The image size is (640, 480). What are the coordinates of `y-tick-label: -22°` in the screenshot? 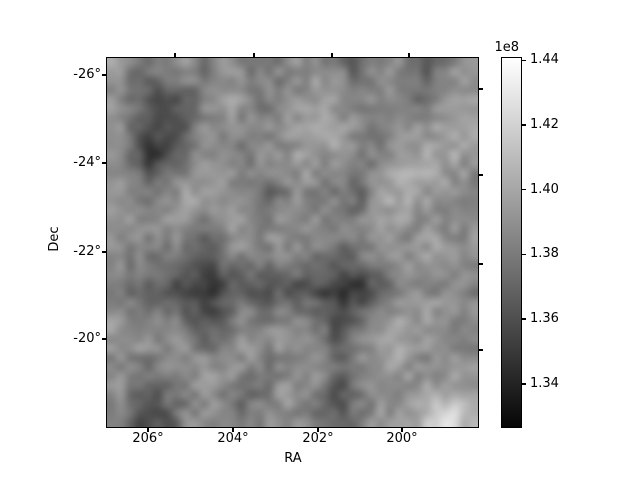 It's located at (87, 251).